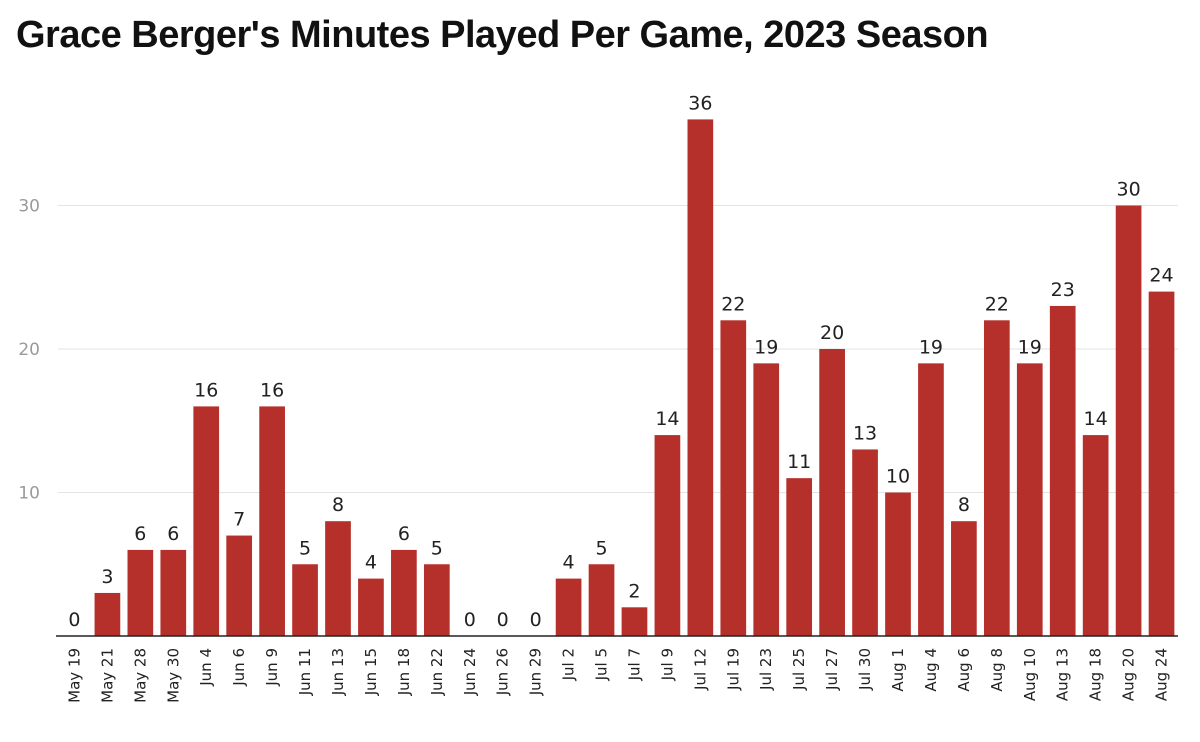 The height and width of the screenshot is (742, 1200). I want to click on x-tick-label: Aug 6, so click(964, 670).